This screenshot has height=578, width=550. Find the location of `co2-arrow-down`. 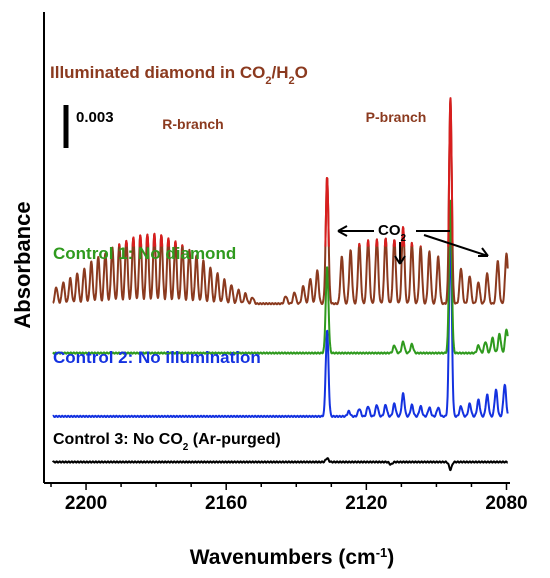

co2-arrow-down is located at coordinates (400, 253).